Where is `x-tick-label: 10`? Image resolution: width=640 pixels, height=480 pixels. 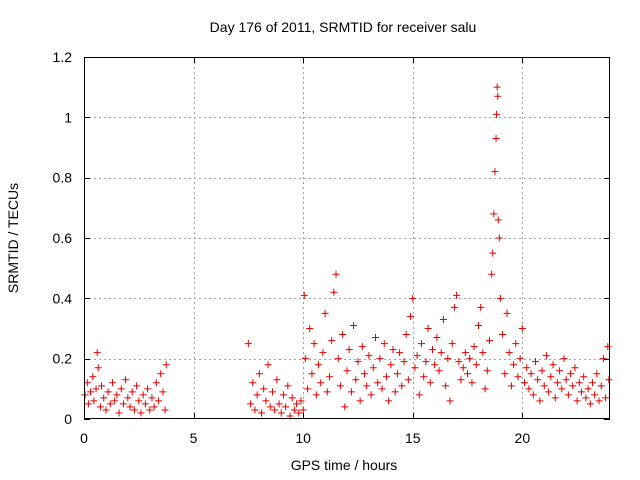 x-tick-label: 10 is located at coordinates (303, 438).